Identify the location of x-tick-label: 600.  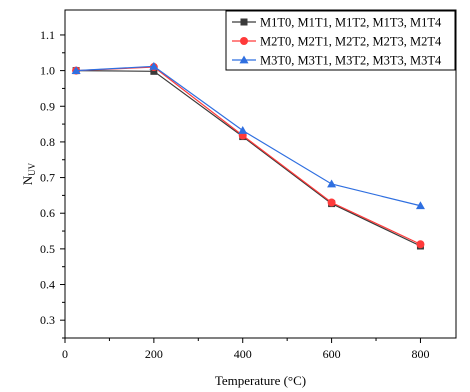
(332, 354).